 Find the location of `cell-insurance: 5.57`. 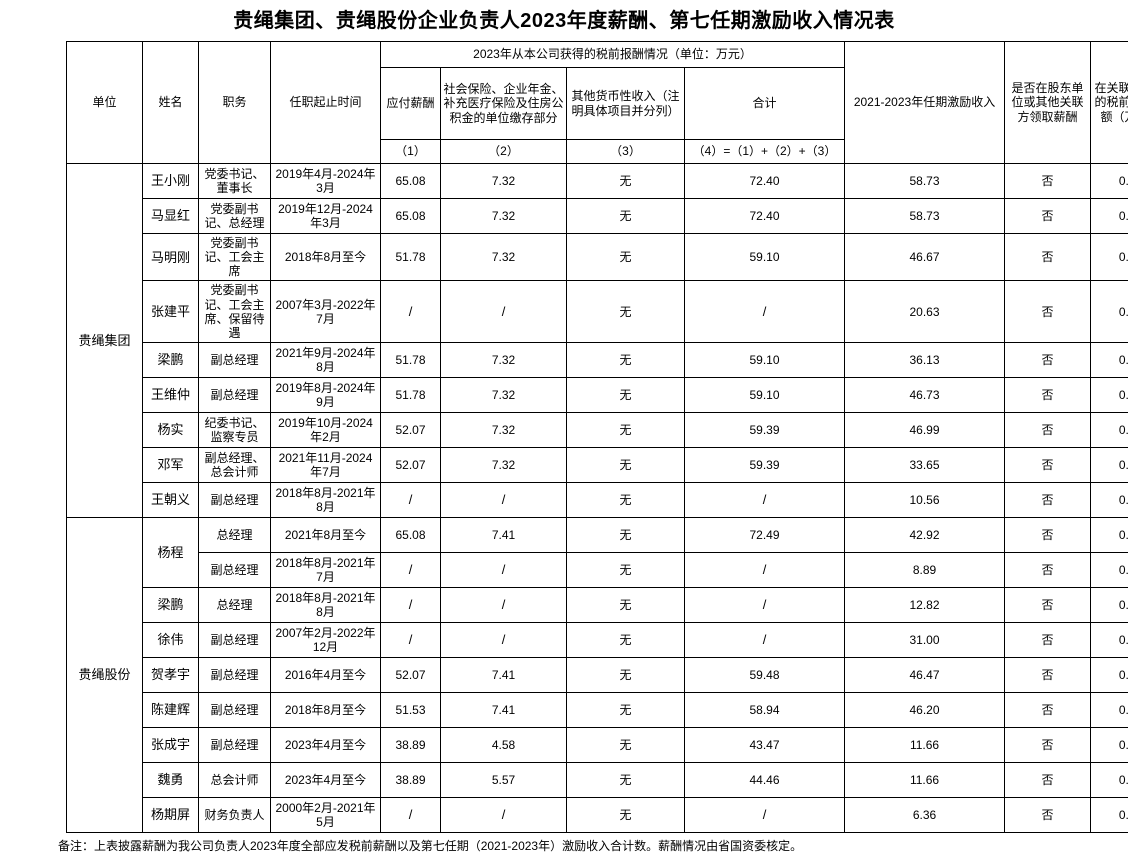

cell-insurance: 5.57 is located at coordinates (504, 780).